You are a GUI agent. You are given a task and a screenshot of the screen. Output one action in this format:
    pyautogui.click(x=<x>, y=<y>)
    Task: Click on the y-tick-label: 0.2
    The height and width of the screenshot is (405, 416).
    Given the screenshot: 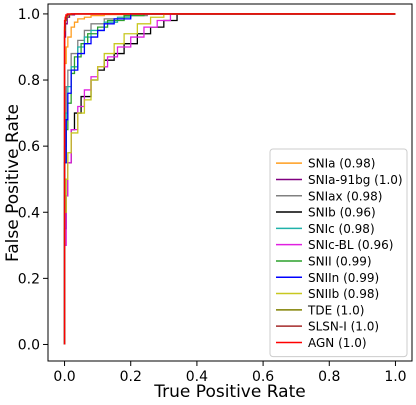 What is the action you would take?
    pyautogui.click(x=29, y=279)
    